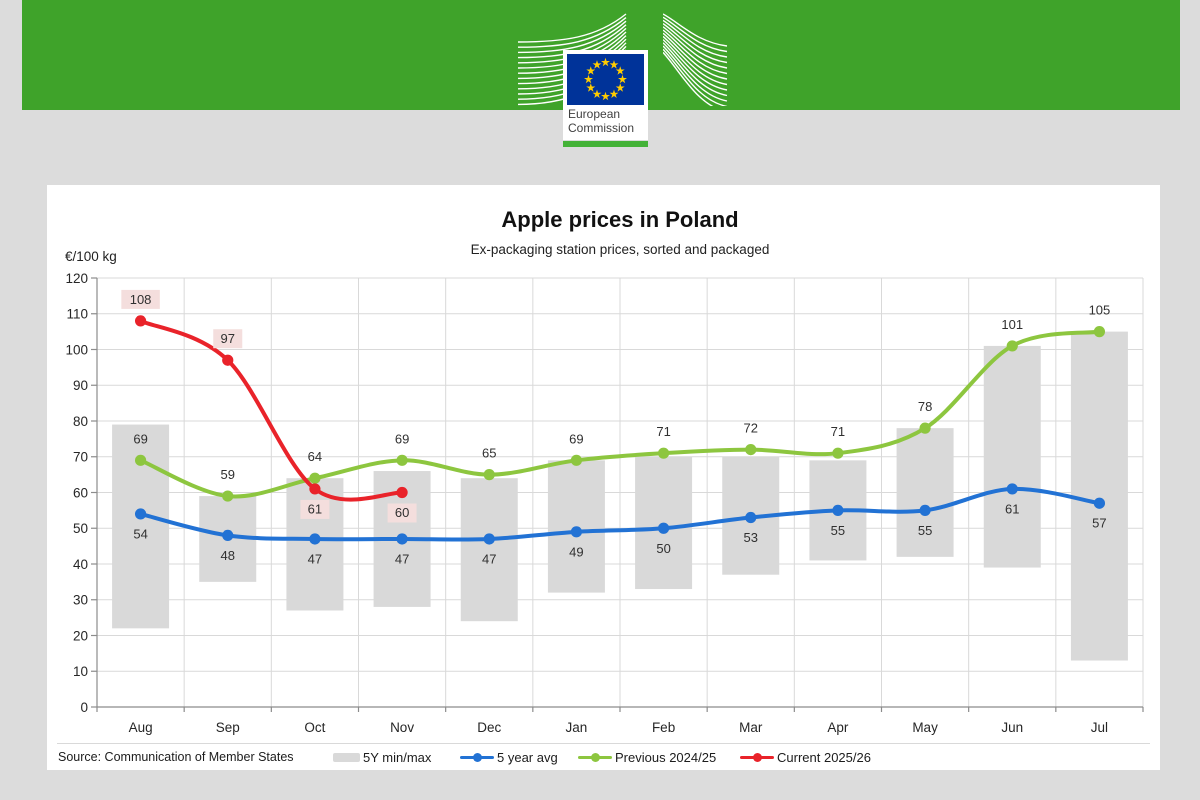  What do you see at coordinates (824, 757) in the screenshot?
I see `legend-current-label: Current 2025/26` at bounding box center [824, 757].